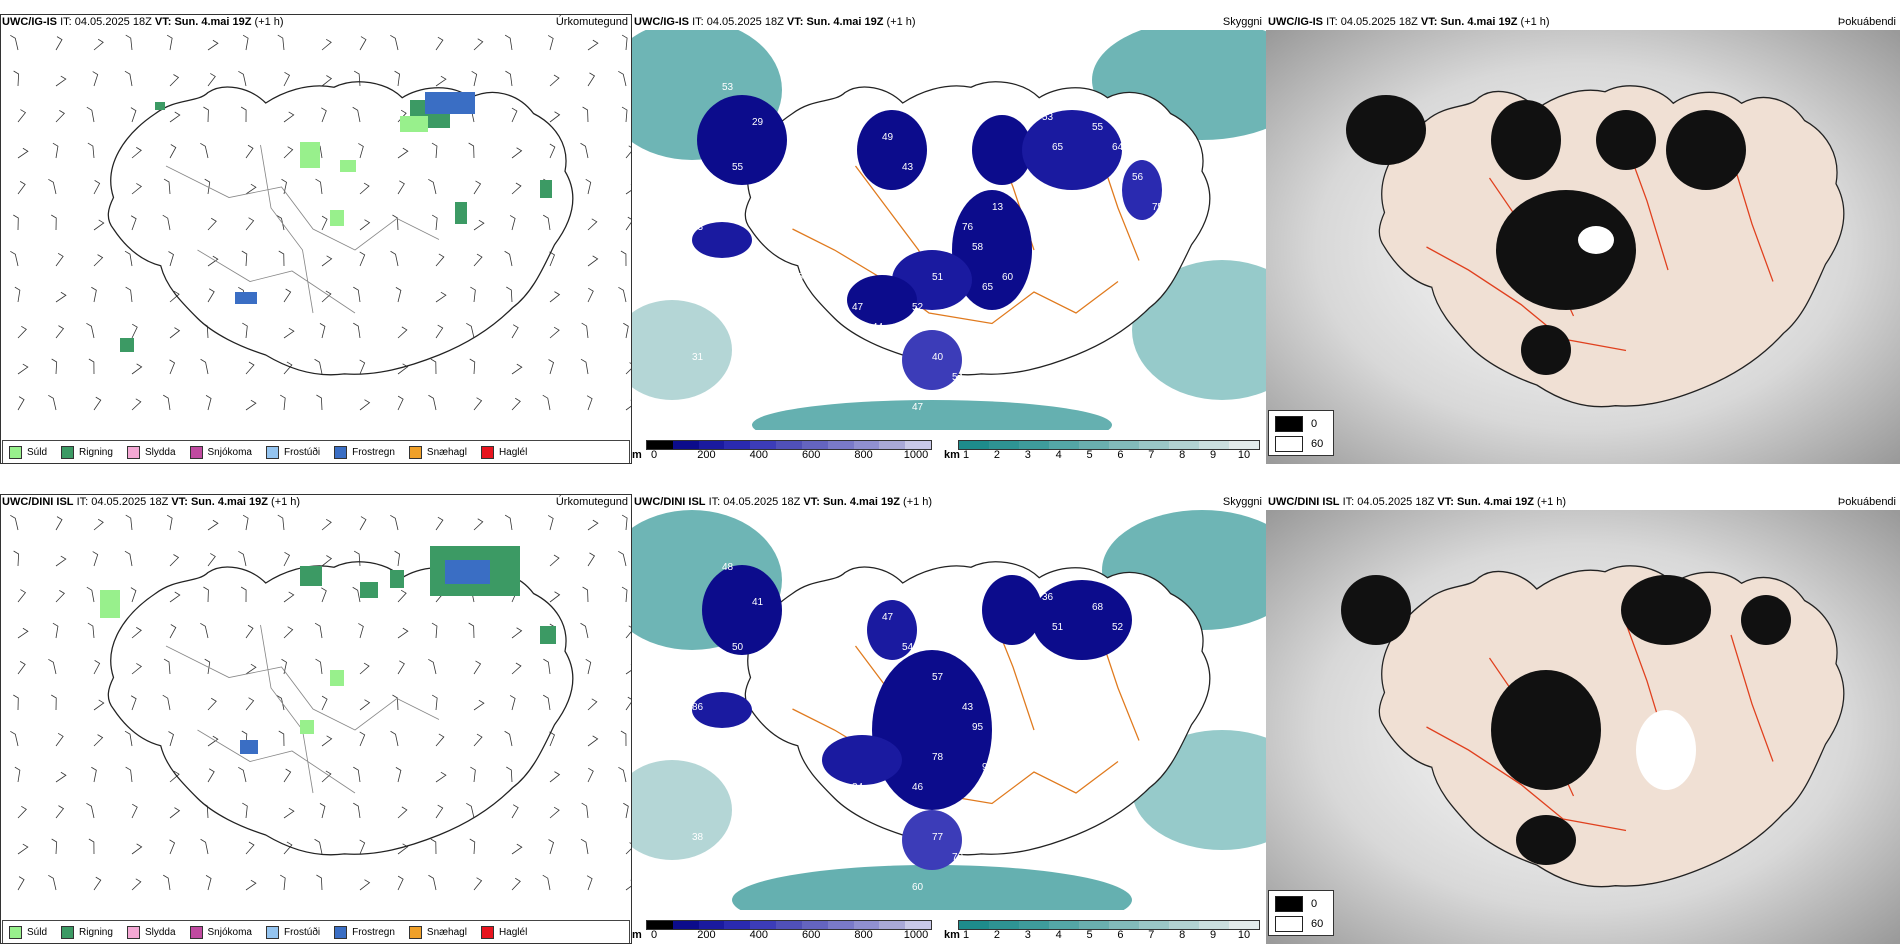  Describe the element at coordinates (37, 932) in the screenshot. I see `legend-label: Súld` at that location.